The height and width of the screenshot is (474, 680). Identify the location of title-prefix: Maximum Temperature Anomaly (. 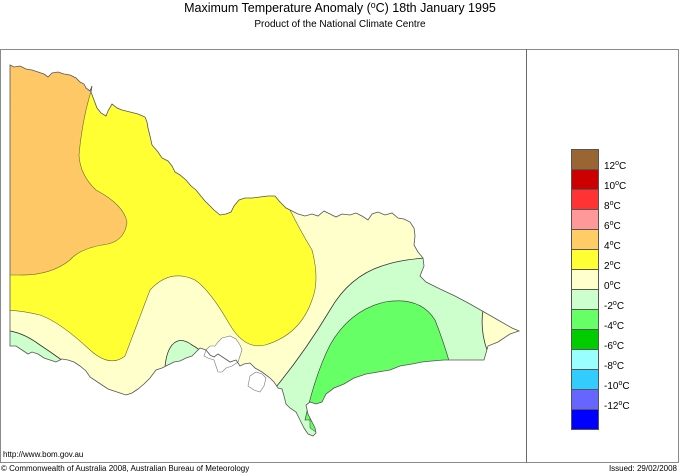
(277, 8).